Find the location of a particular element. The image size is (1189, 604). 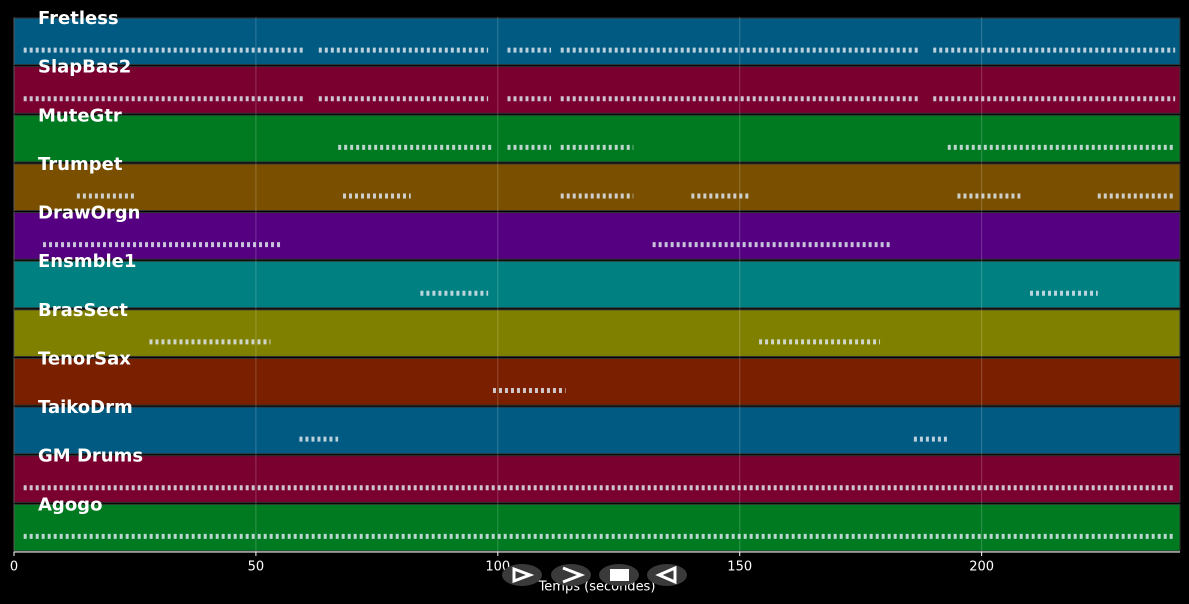

track-name: GM Drums is located at coordinates (90, 456).